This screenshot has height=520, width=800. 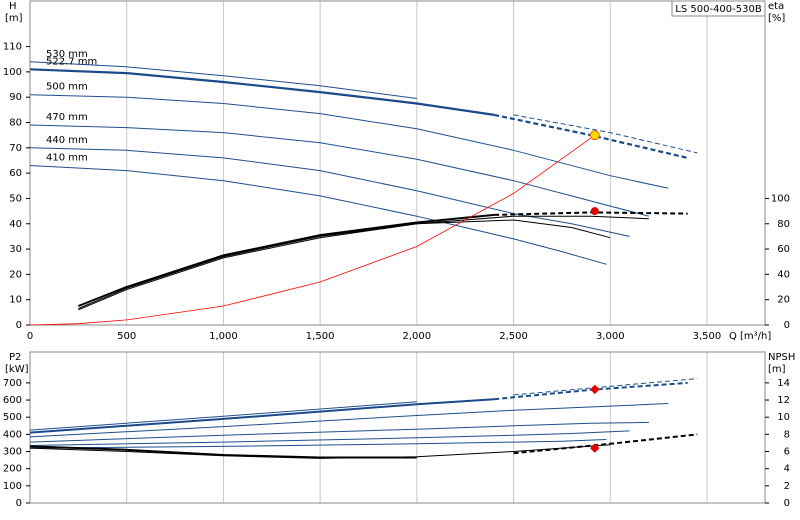 What do you see at coordinates (783, 274) in the screenshot?
I see `y2-tick-label: 40` at bounding box center [783, 274].